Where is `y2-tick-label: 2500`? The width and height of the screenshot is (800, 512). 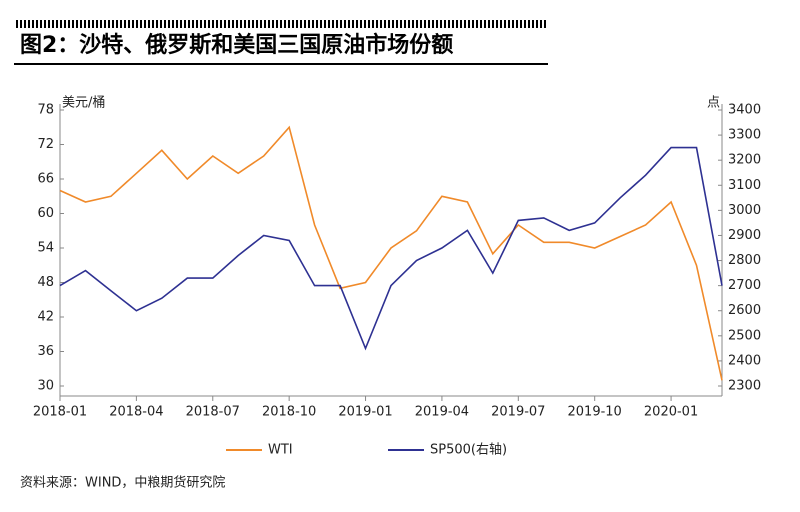
y2-tick-label: 2500 is located at coordinates (744, 335).